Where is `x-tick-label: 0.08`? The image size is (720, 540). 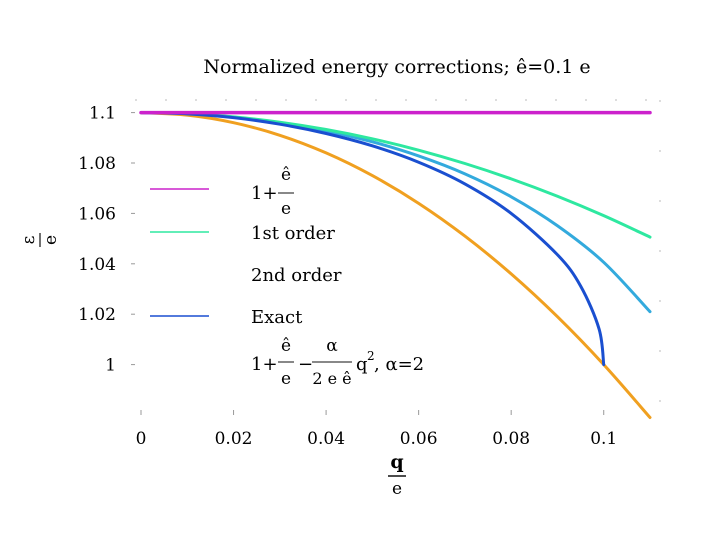
x-tick-label: 0.08 is located at coordinates (511, 439).